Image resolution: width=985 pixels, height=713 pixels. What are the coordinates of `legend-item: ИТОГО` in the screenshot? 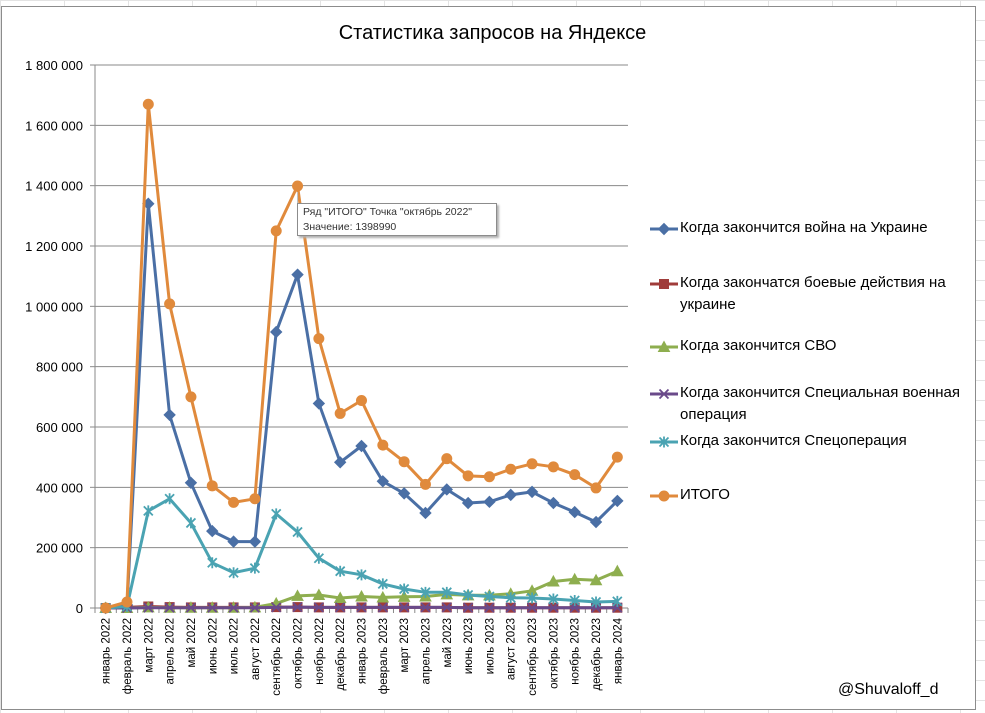 It's located at (807, 496).